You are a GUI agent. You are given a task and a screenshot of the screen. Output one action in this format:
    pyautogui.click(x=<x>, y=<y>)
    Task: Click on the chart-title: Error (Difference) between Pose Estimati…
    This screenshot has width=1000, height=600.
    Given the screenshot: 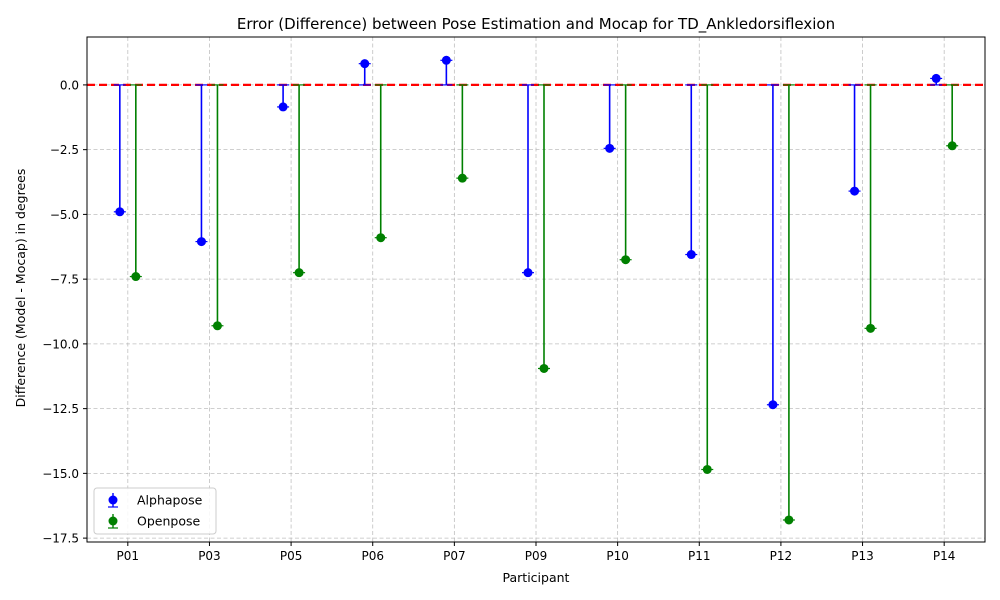 What is the action you would take?
    pyautogui.click(x=536, y=24)
    